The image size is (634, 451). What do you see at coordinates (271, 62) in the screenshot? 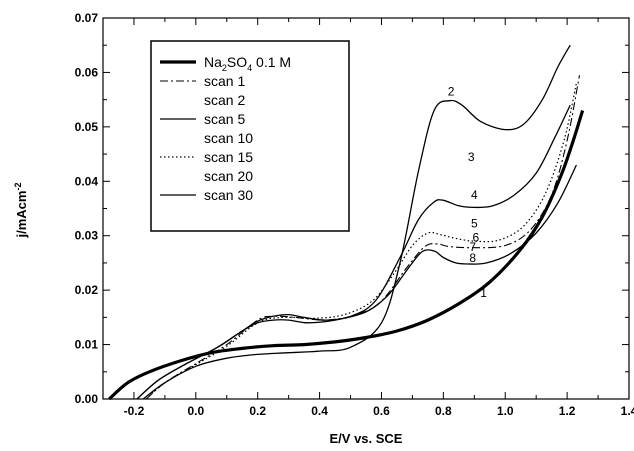
I see `legend-entry-label-part: 0.1 M` at bounding box center [271, 62].